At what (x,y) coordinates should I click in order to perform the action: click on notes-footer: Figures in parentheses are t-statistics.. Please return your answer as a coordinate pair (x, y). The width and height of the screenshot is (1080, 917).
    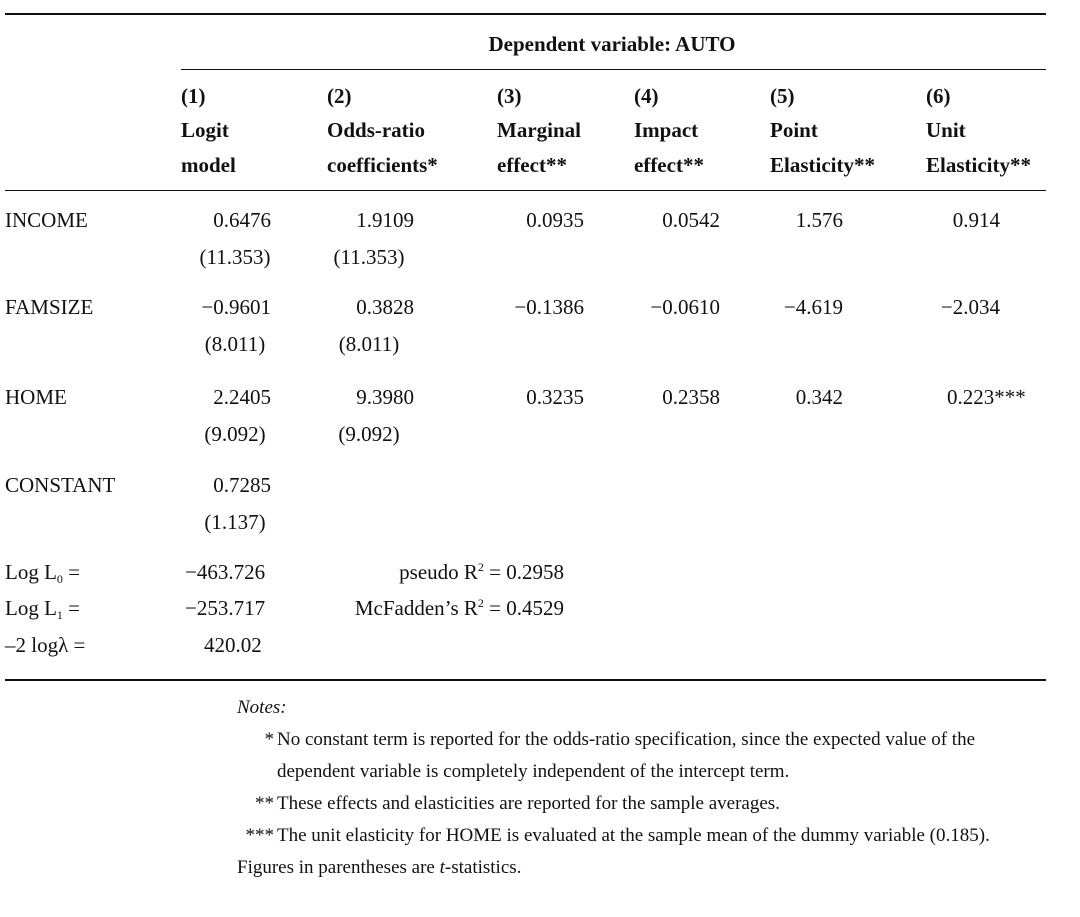
    Looking at the image, I should click on (643, 868).